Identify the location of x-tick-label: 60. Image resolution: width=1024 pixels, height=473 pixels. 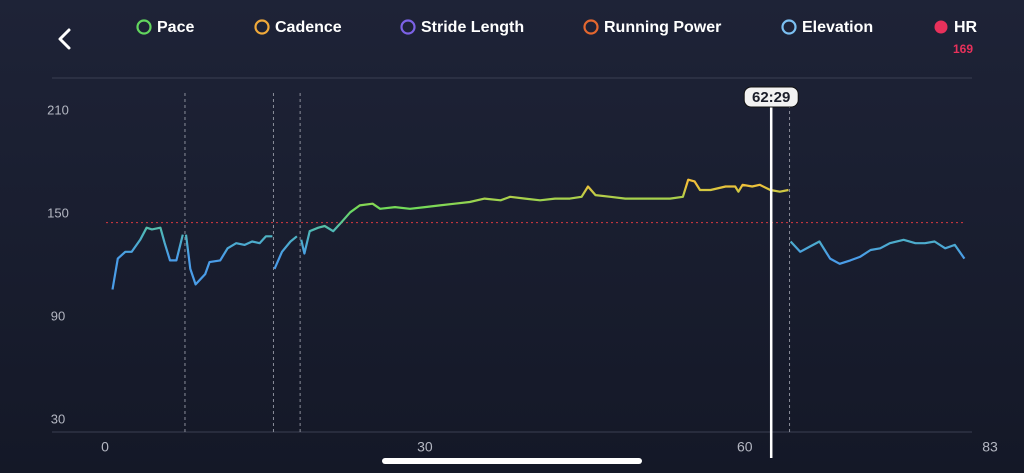
(745, 447).